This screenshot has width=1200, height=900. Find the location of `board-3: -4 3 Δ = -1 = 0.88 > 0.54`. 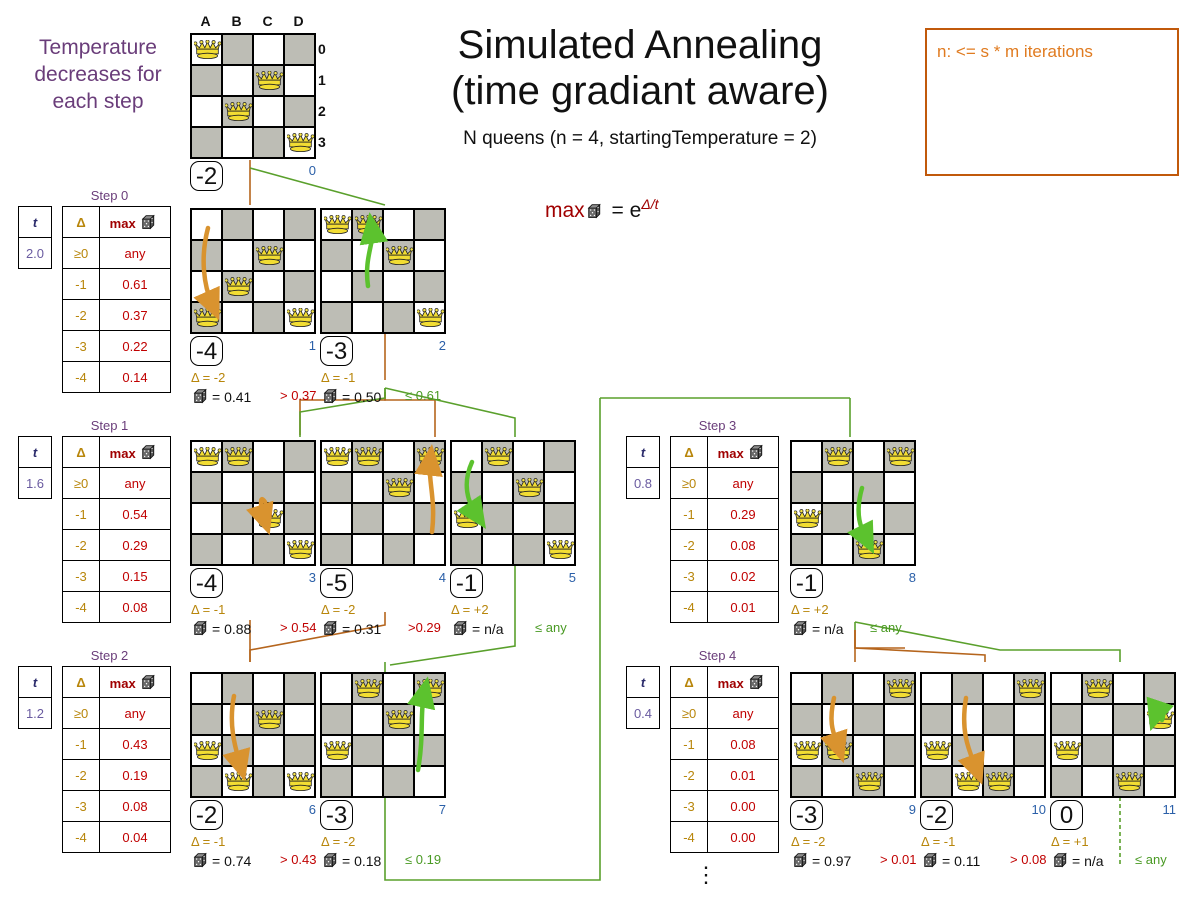

board-3: -4 3 Δ = -1 = 0.88 > 0.54 is located at coordinates (253, 538).